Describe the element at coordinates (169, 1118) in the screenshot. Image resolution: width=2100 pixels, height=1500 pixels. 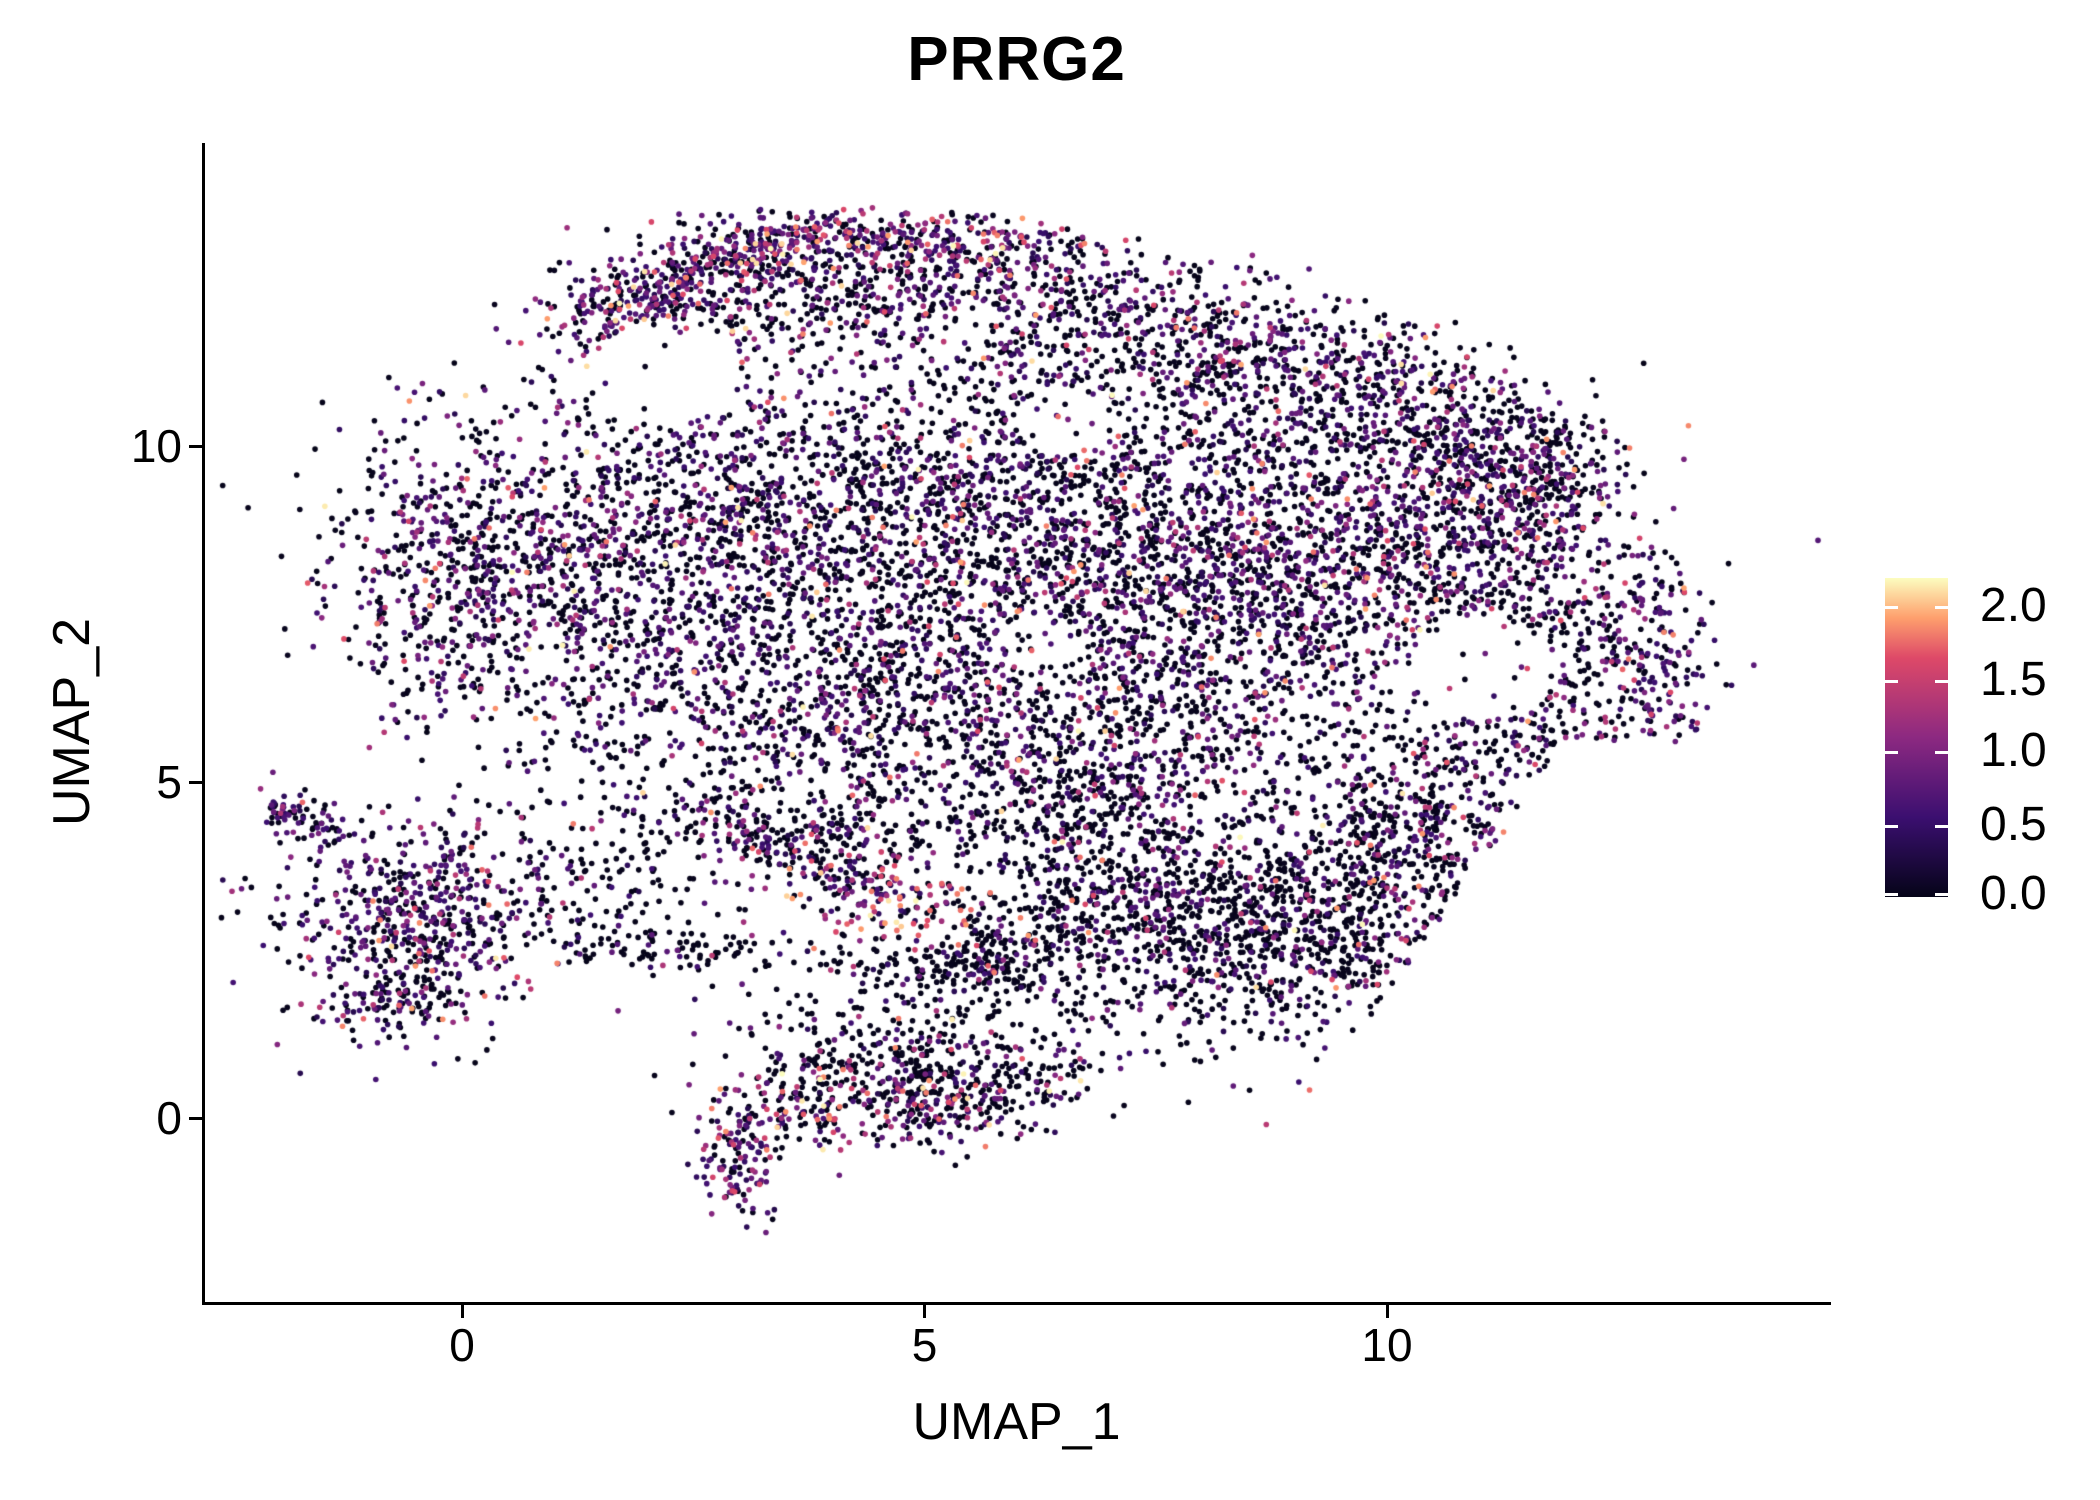
I see `y-tick-label: 0` at that location.